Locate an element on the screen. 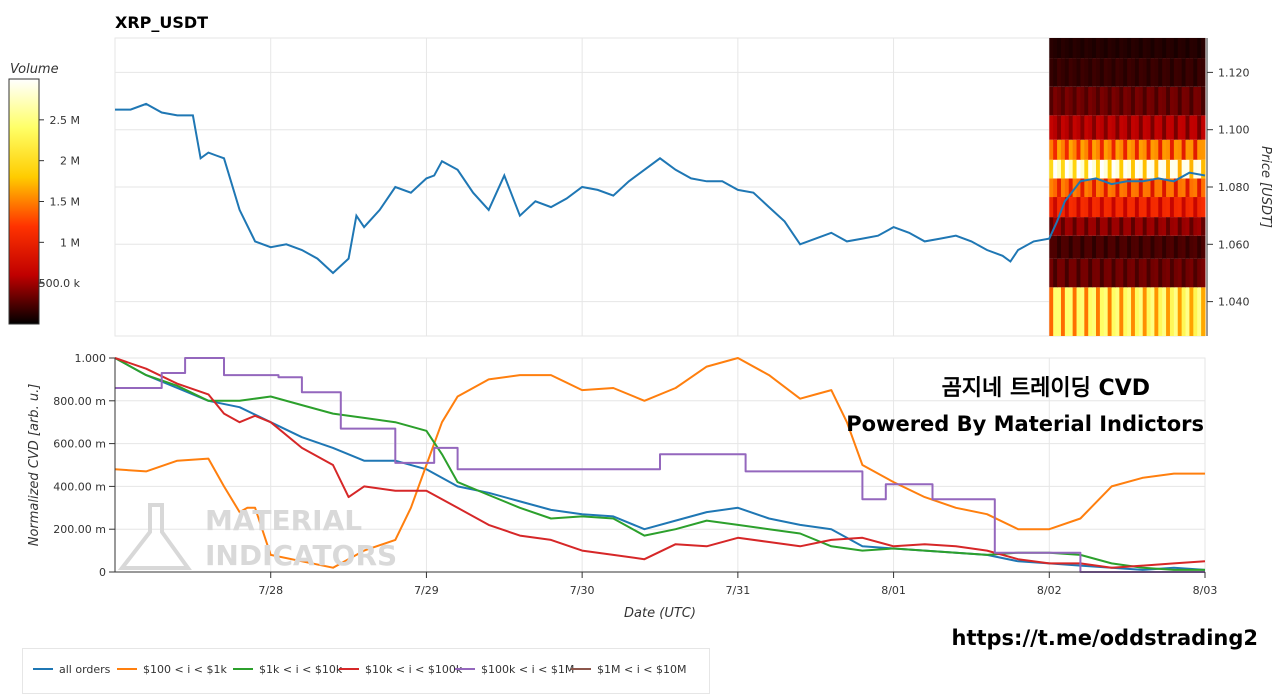 This screenshot has height=694, width=1280. legend-item: $10k < i < $100k is located at coordinates (400, 669).